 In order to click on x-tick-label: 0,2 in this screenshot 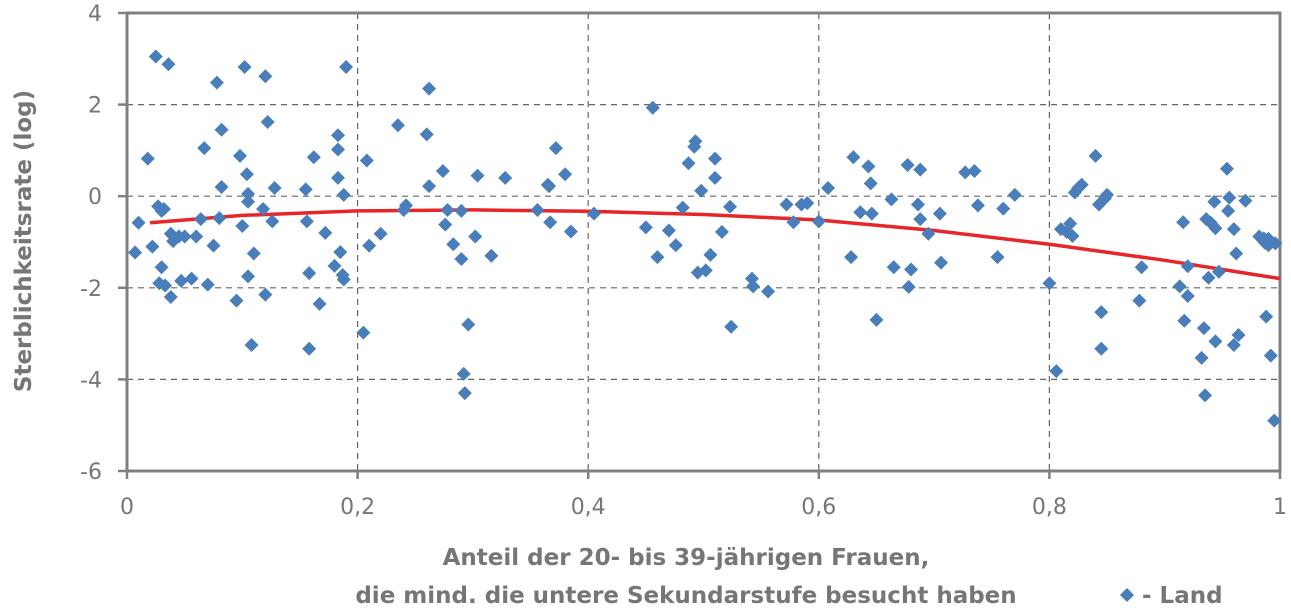, I will do `click(357, 507)`.